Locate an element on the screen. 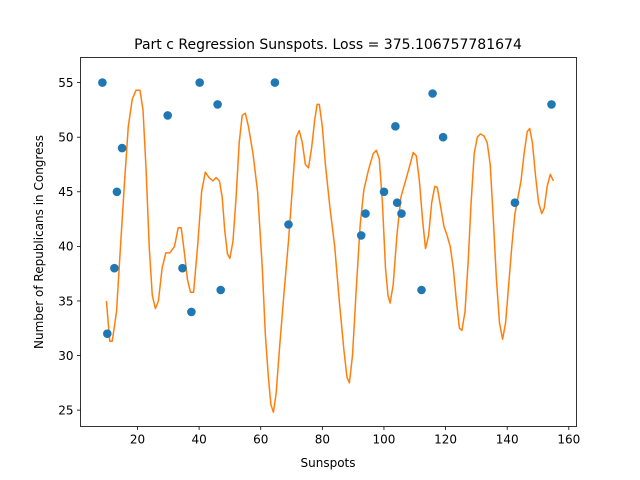 This screenshot has width=640, height=480. y-axis-label: Number of Republicans in Congress is located at coordinates (39, 242).